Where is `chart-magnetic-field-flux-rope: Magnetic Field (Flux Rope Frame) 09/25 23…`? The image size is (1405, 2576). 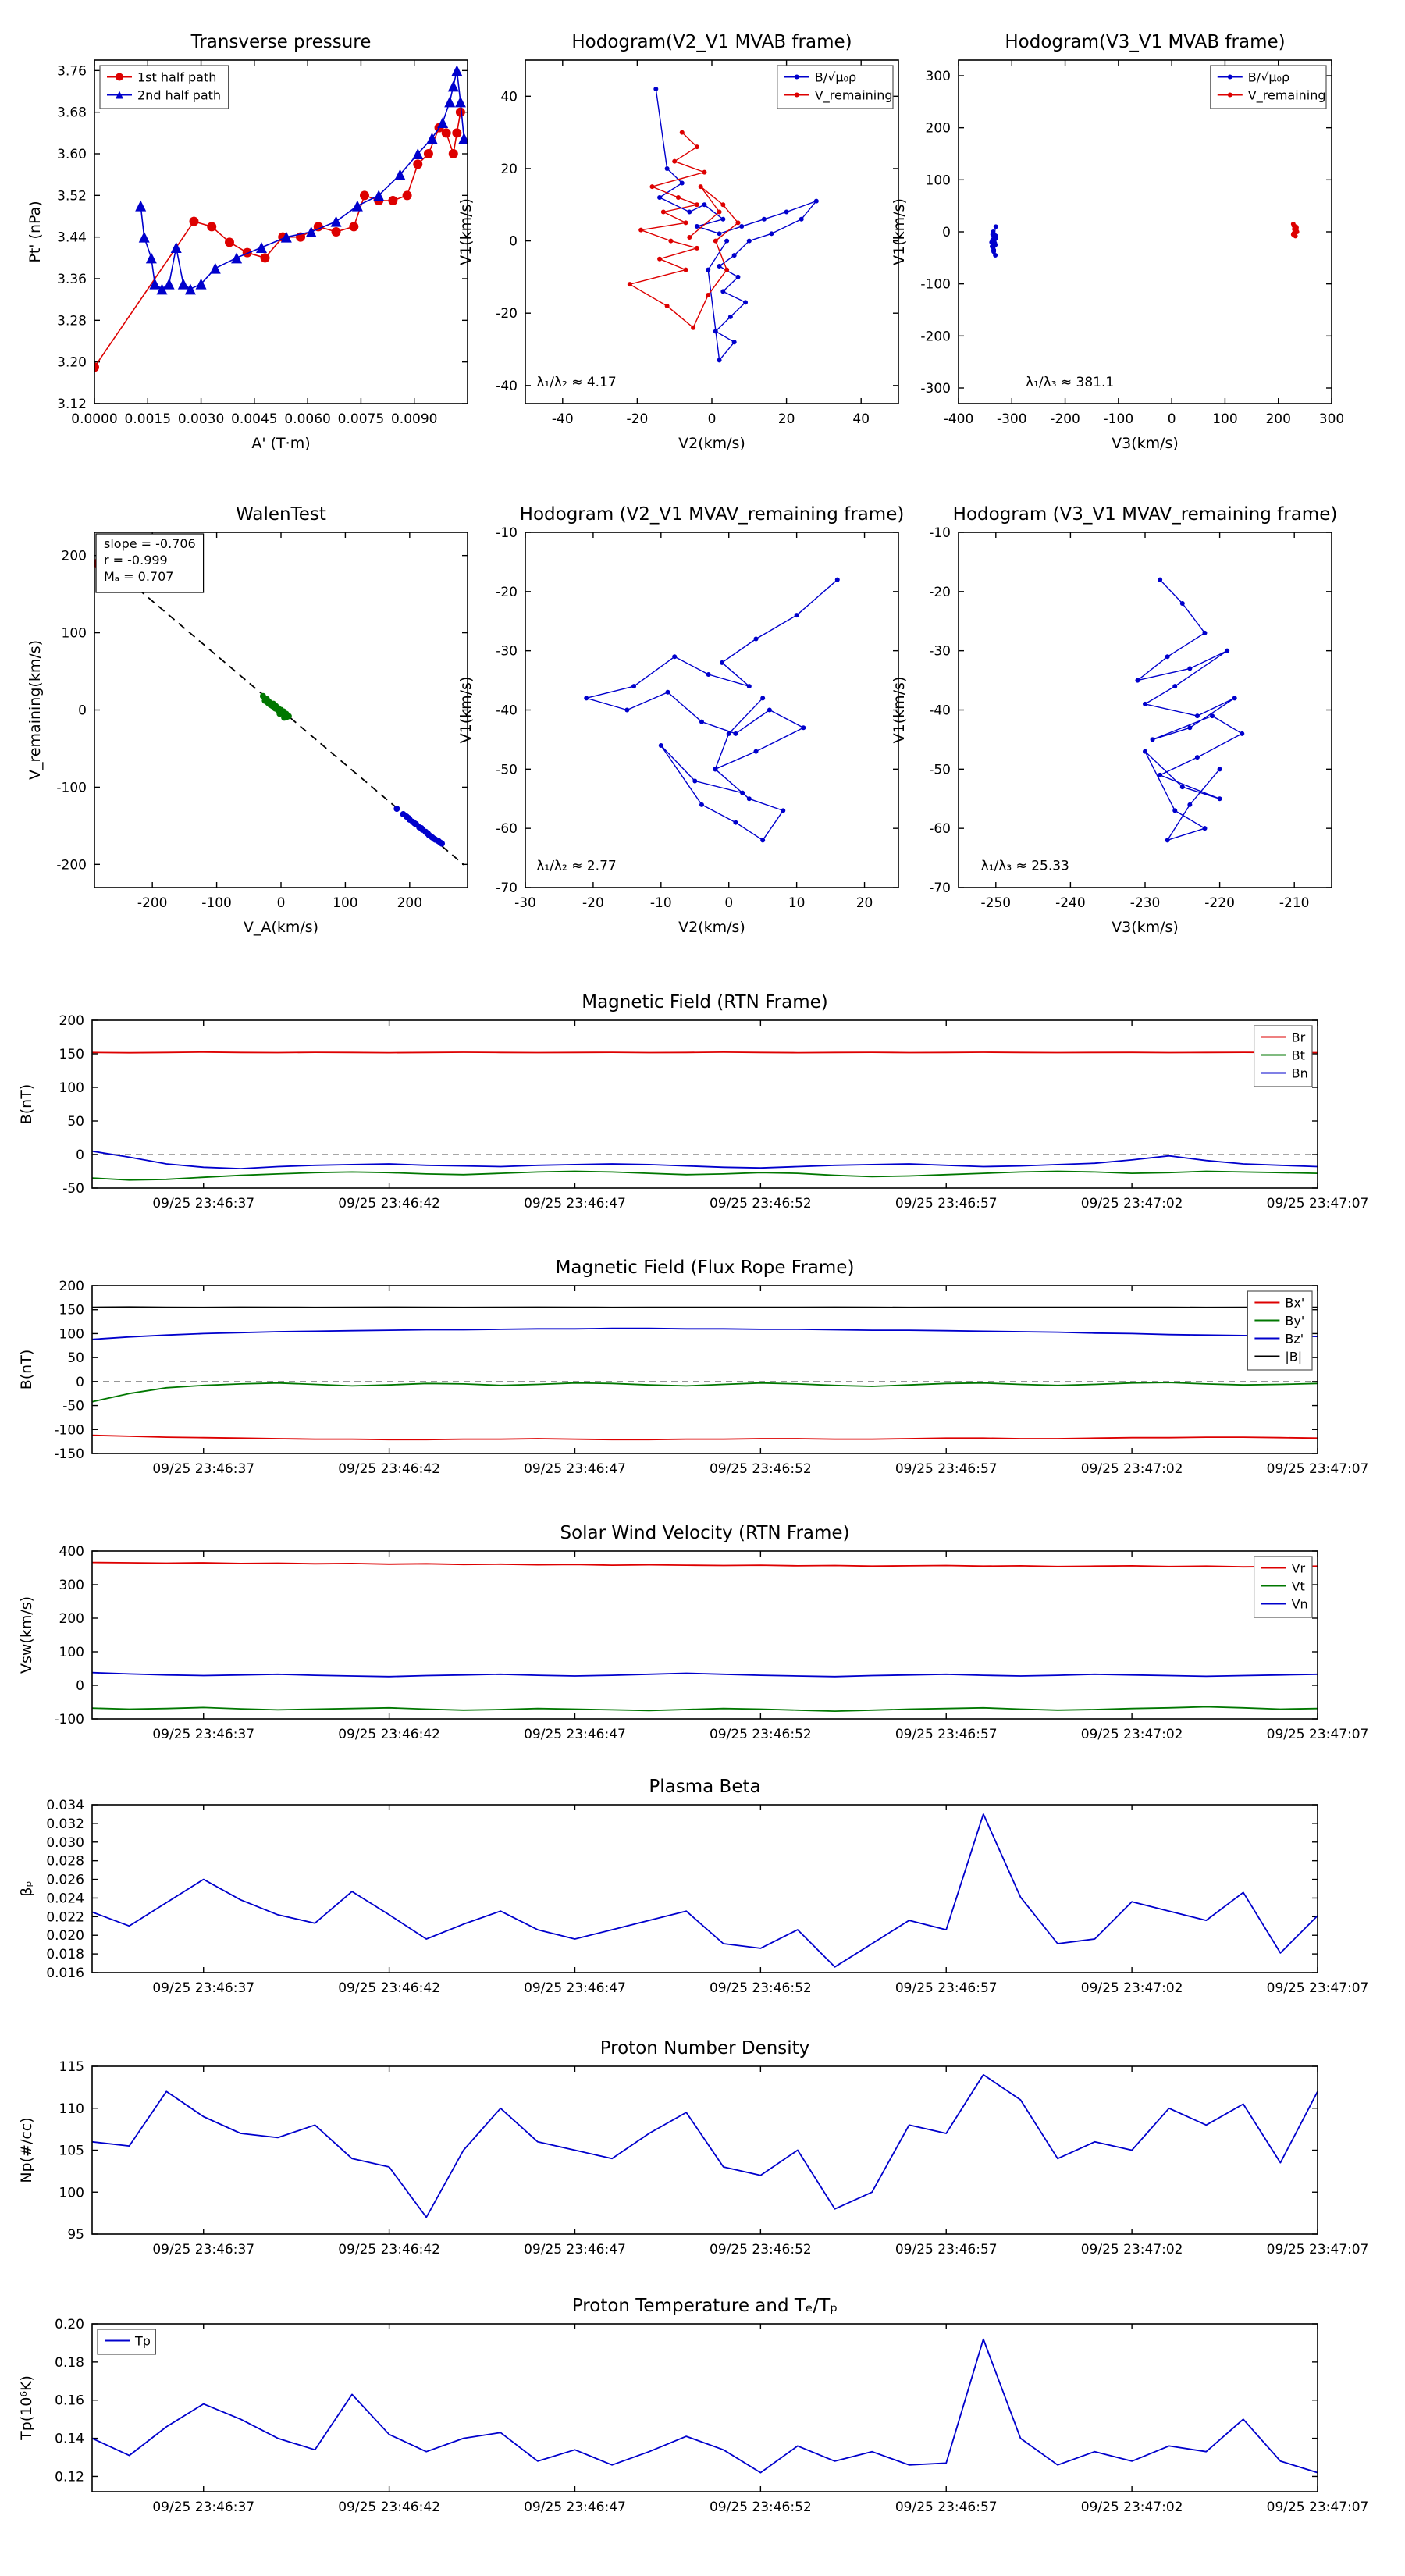 chart-magnetic-field-flux-rope: Magnetic Field (Flux Rope Frame) 09/25 23… is located at coordinates (703, 1368).